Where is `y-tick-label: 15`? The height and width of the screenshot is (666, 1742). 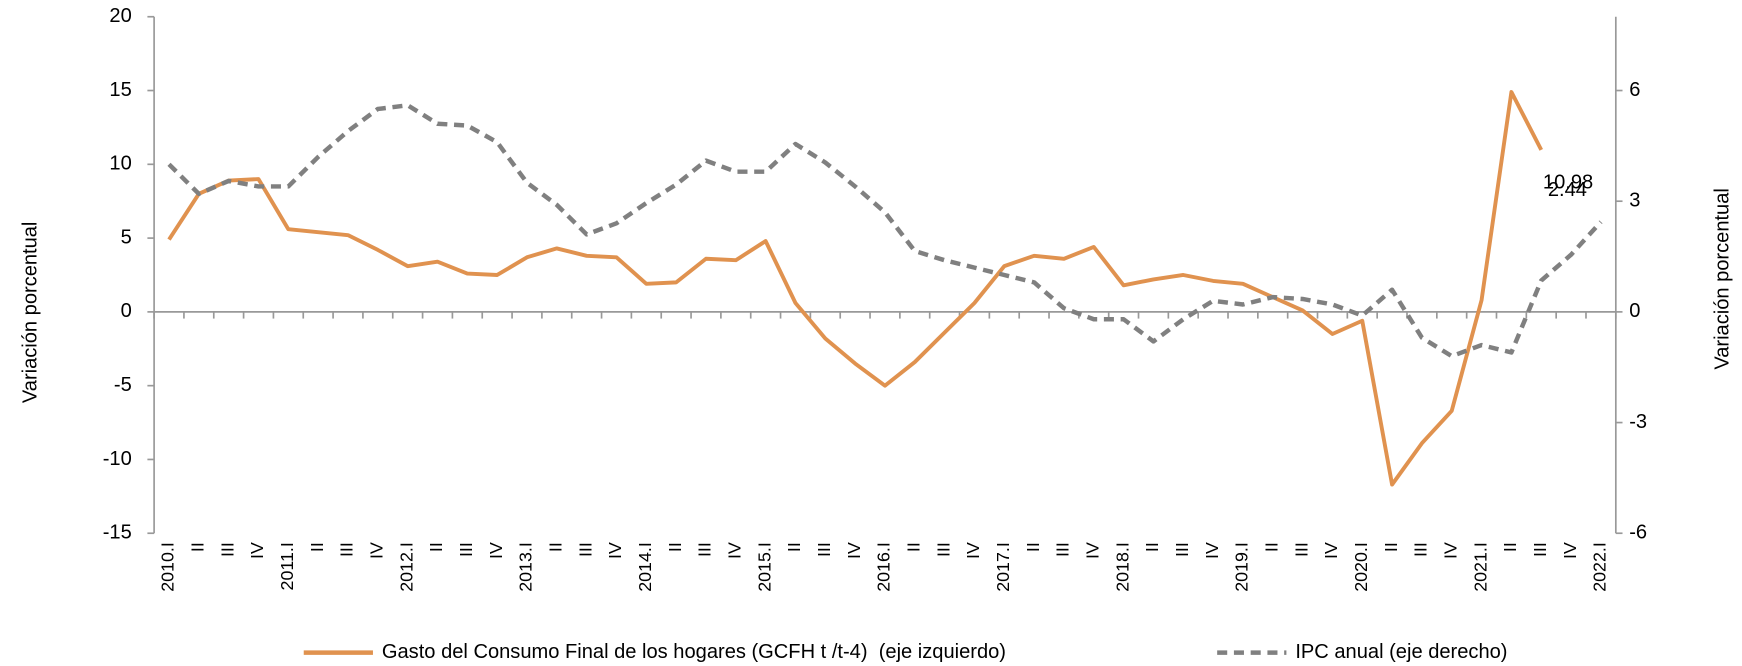 y-tick-label: 15 is located at coordinates (120, 90).